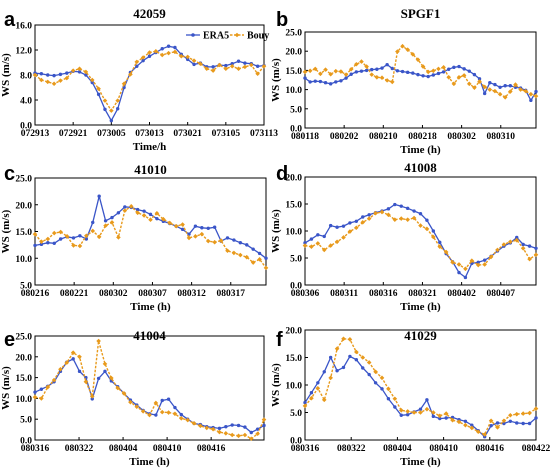 This screenshot has height=476, width=550. I want to click on x-tick-label: 073013, so click(149, 134).